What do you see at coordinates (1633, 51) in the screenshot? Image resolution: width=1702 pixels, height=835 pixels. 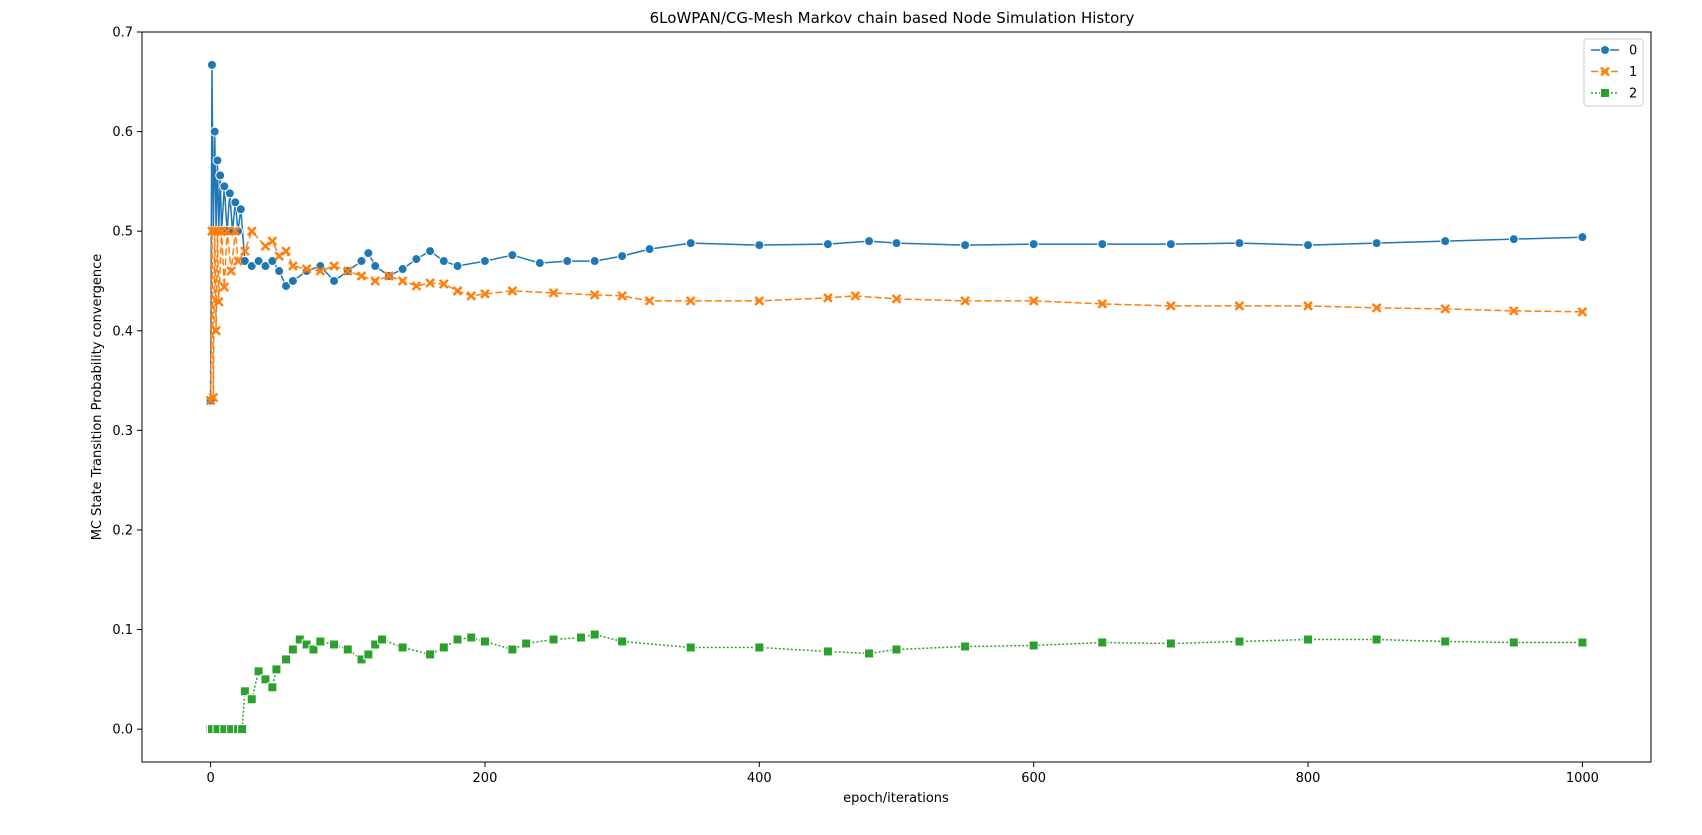 I see `legend-label-0: 0` at bounding box center [1633, 51].